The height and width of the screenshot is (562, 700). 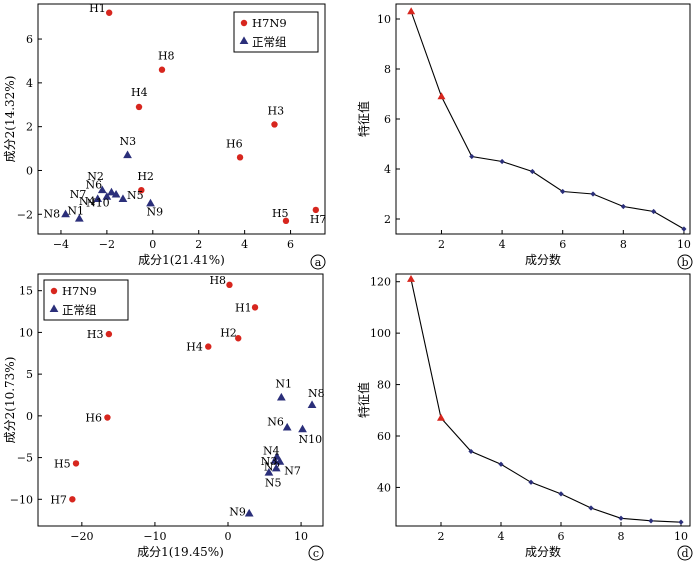 What do you see at coordinates (280, 213) in the screenshot?
I see `point-label-h5: H5` at bounding box center [280, 213].